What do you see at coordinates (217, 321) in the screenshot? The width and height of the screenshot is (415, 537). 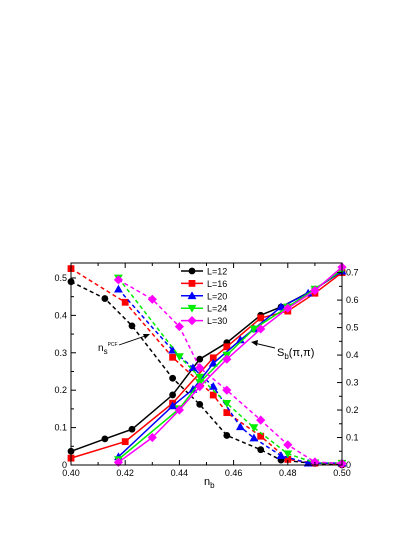 I see `legend-label-l-30: L=30` at bounding box center [217, 321].